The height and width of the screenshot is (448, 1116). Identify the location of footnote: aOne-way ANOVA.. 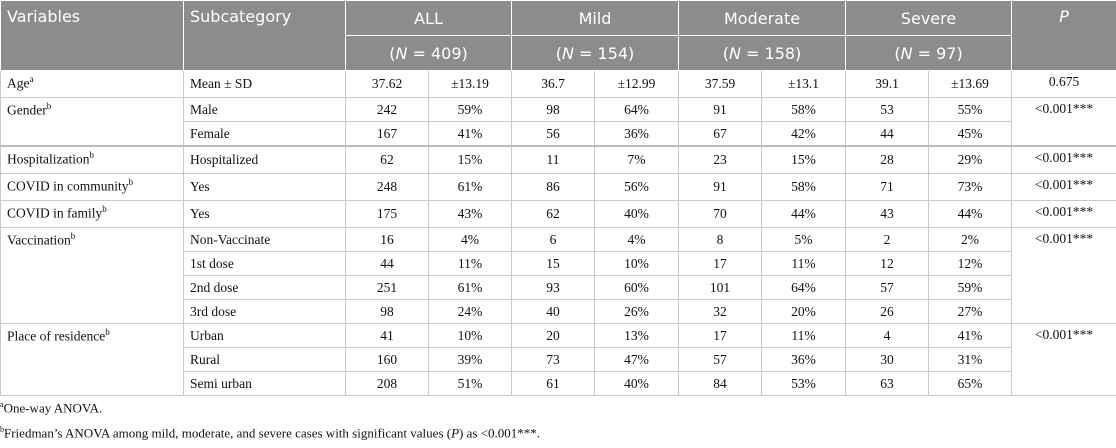
(51, 408).